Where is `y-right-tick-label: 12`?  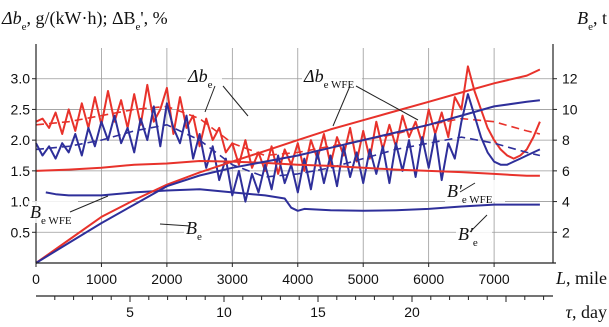
y-right-tick-label: 12 is located at coordinates (570, 79).